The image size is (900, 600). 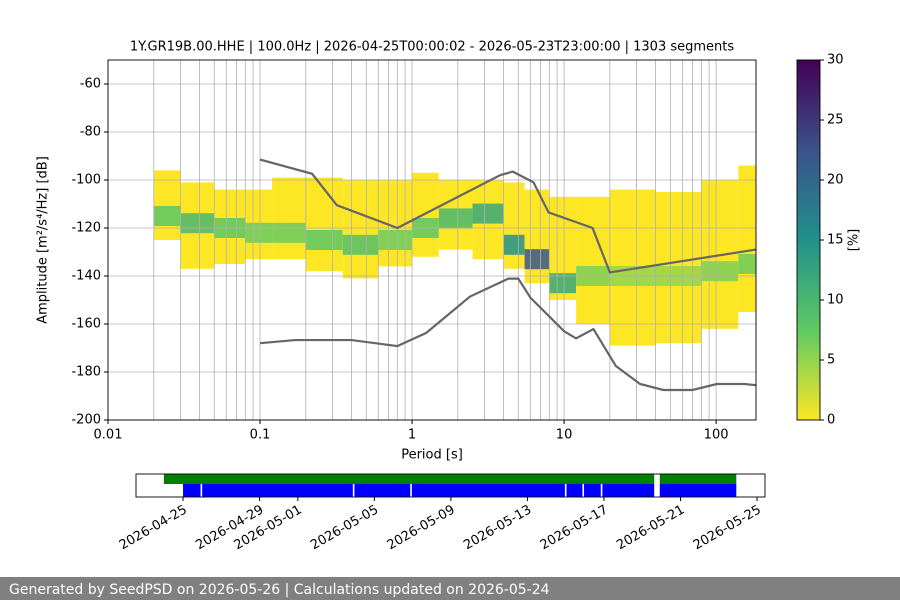 What do you see at coordinates (831, 360) in the screenshot?
I see `colorbar-tick-label: 5` at bounding box center [831, 360].